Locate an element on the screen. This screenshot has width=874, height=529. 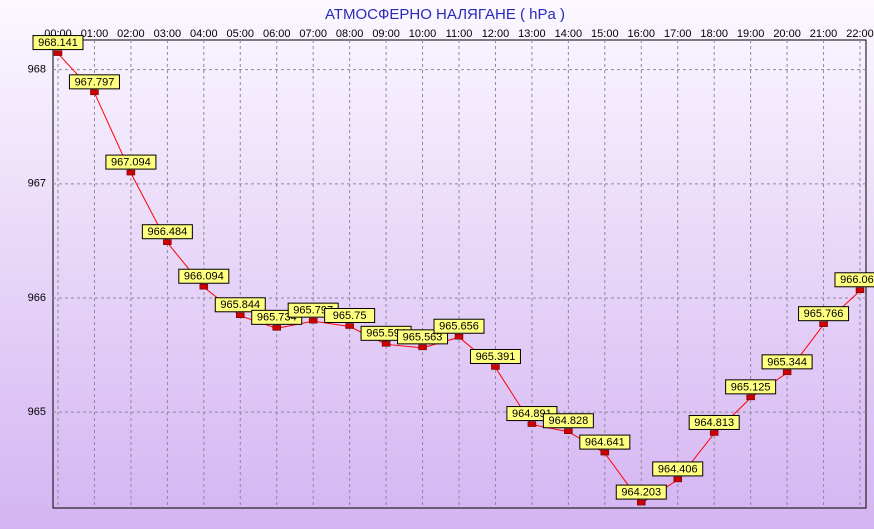
x-tick-label: 11:00 is located at coordinates (459, 34).